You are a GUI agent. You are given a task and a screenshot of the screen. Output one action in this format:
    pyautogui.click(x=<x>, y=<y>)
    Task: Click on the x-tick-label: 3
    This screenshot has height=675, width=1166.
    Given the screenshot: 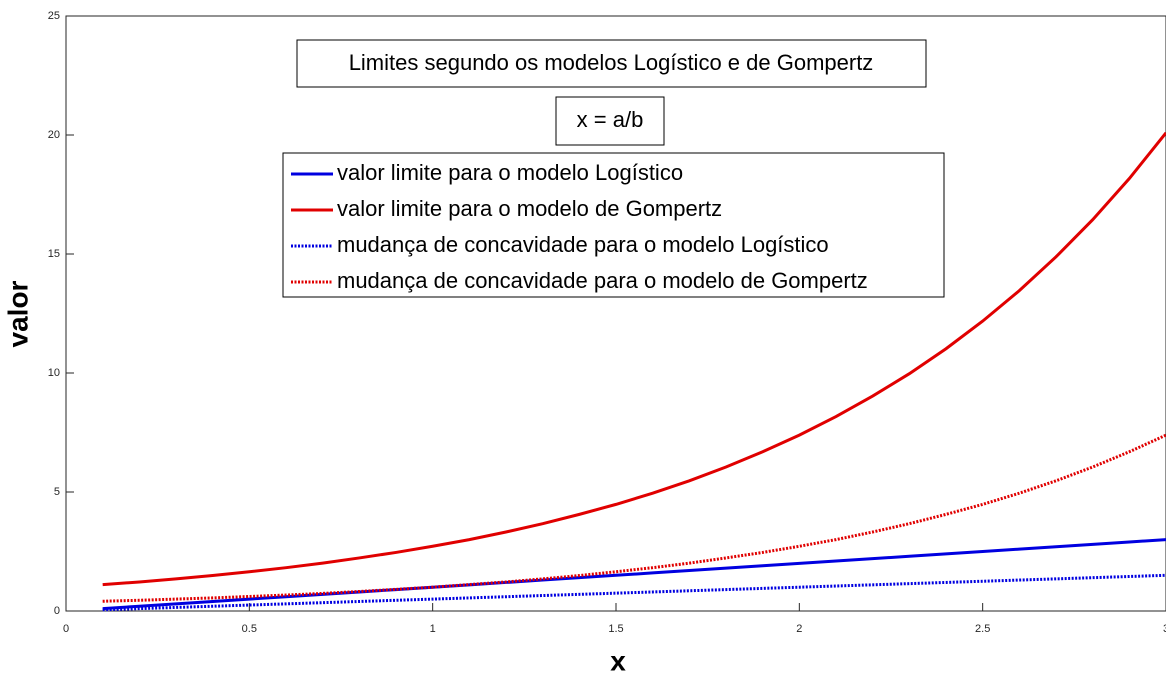 What is the action you would take?
    pyautogui.click(x=1164, y=629)
    